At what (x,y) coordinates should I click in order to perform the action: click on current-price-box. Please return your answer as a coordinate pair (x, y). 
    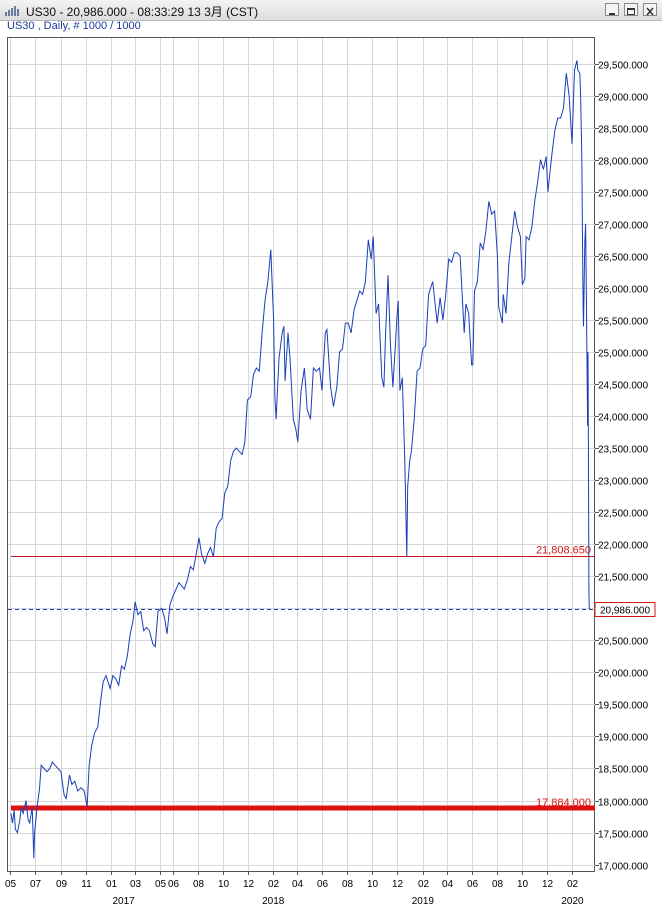
    Looking at the image, I should click on (625, 609).